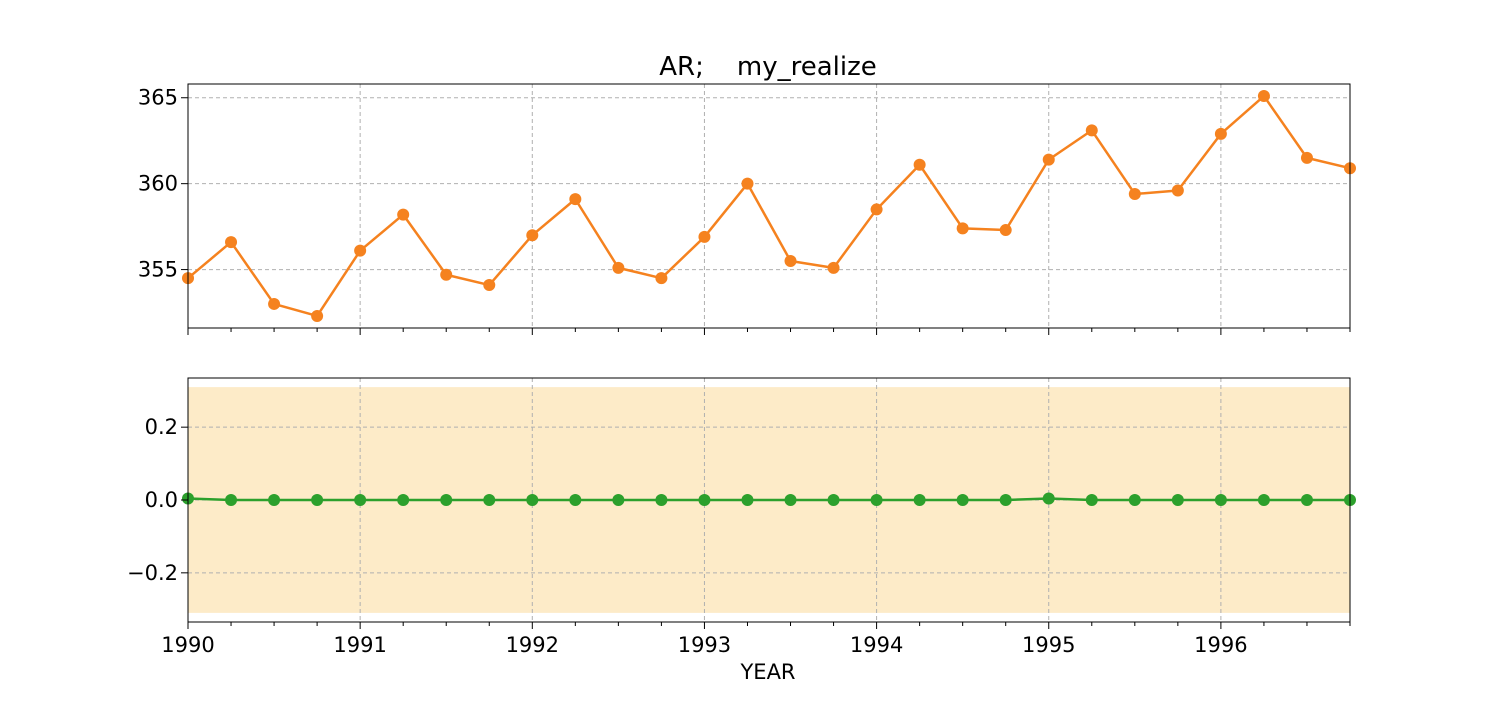 This screenshot has height=704, width=1500. What do you see at coordinates (532, 645) in the screenshot?
I see `bottom-x-tick-label: 1992` at bounding box center [532, 645].